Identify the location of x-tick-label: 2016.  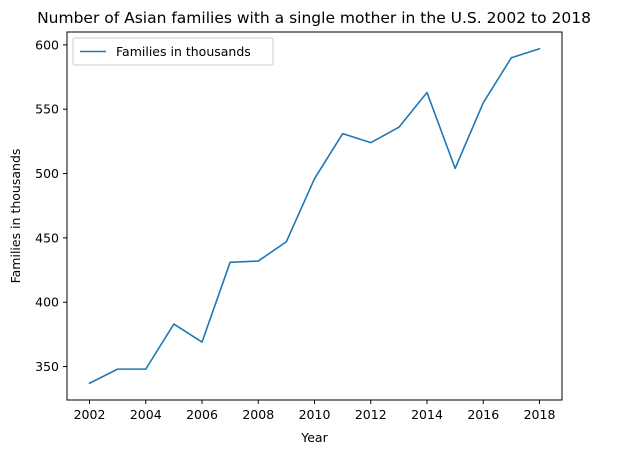
(483, 414).